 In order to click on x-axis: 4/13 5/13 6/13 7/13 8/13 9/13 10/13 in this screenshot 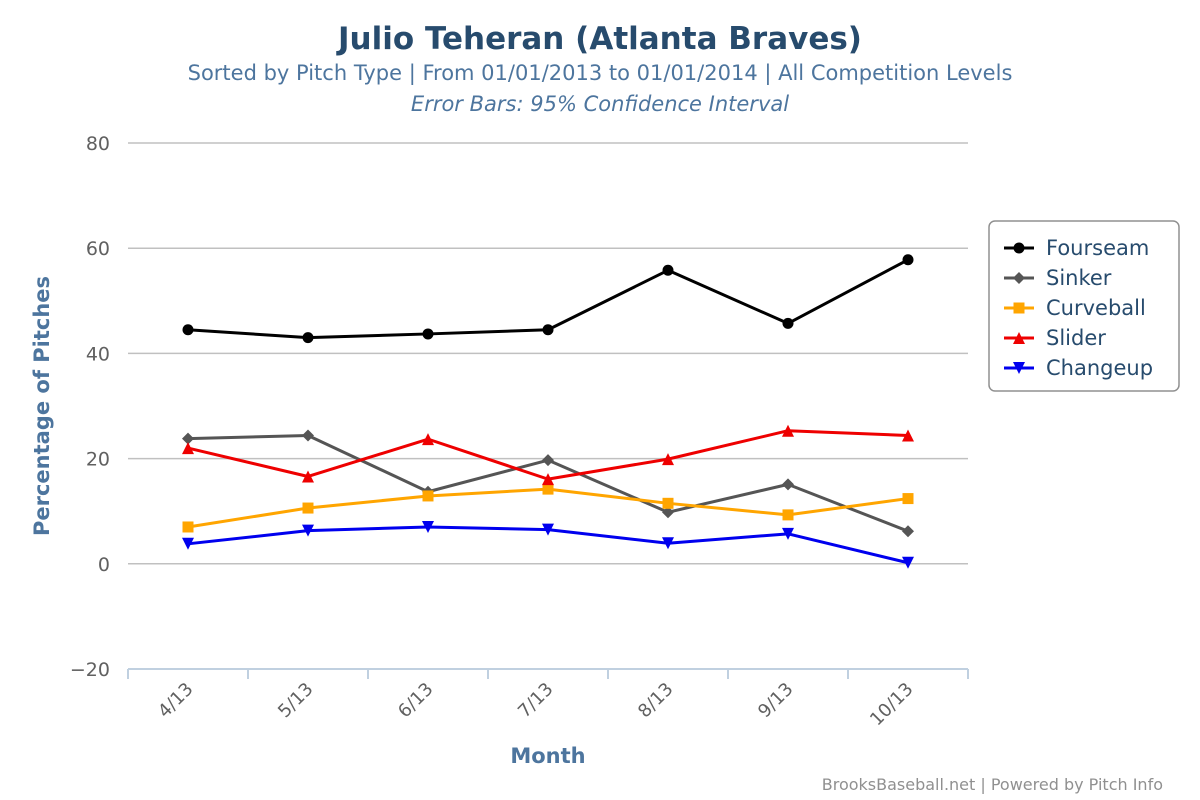, I will do `click(548, 699)`.